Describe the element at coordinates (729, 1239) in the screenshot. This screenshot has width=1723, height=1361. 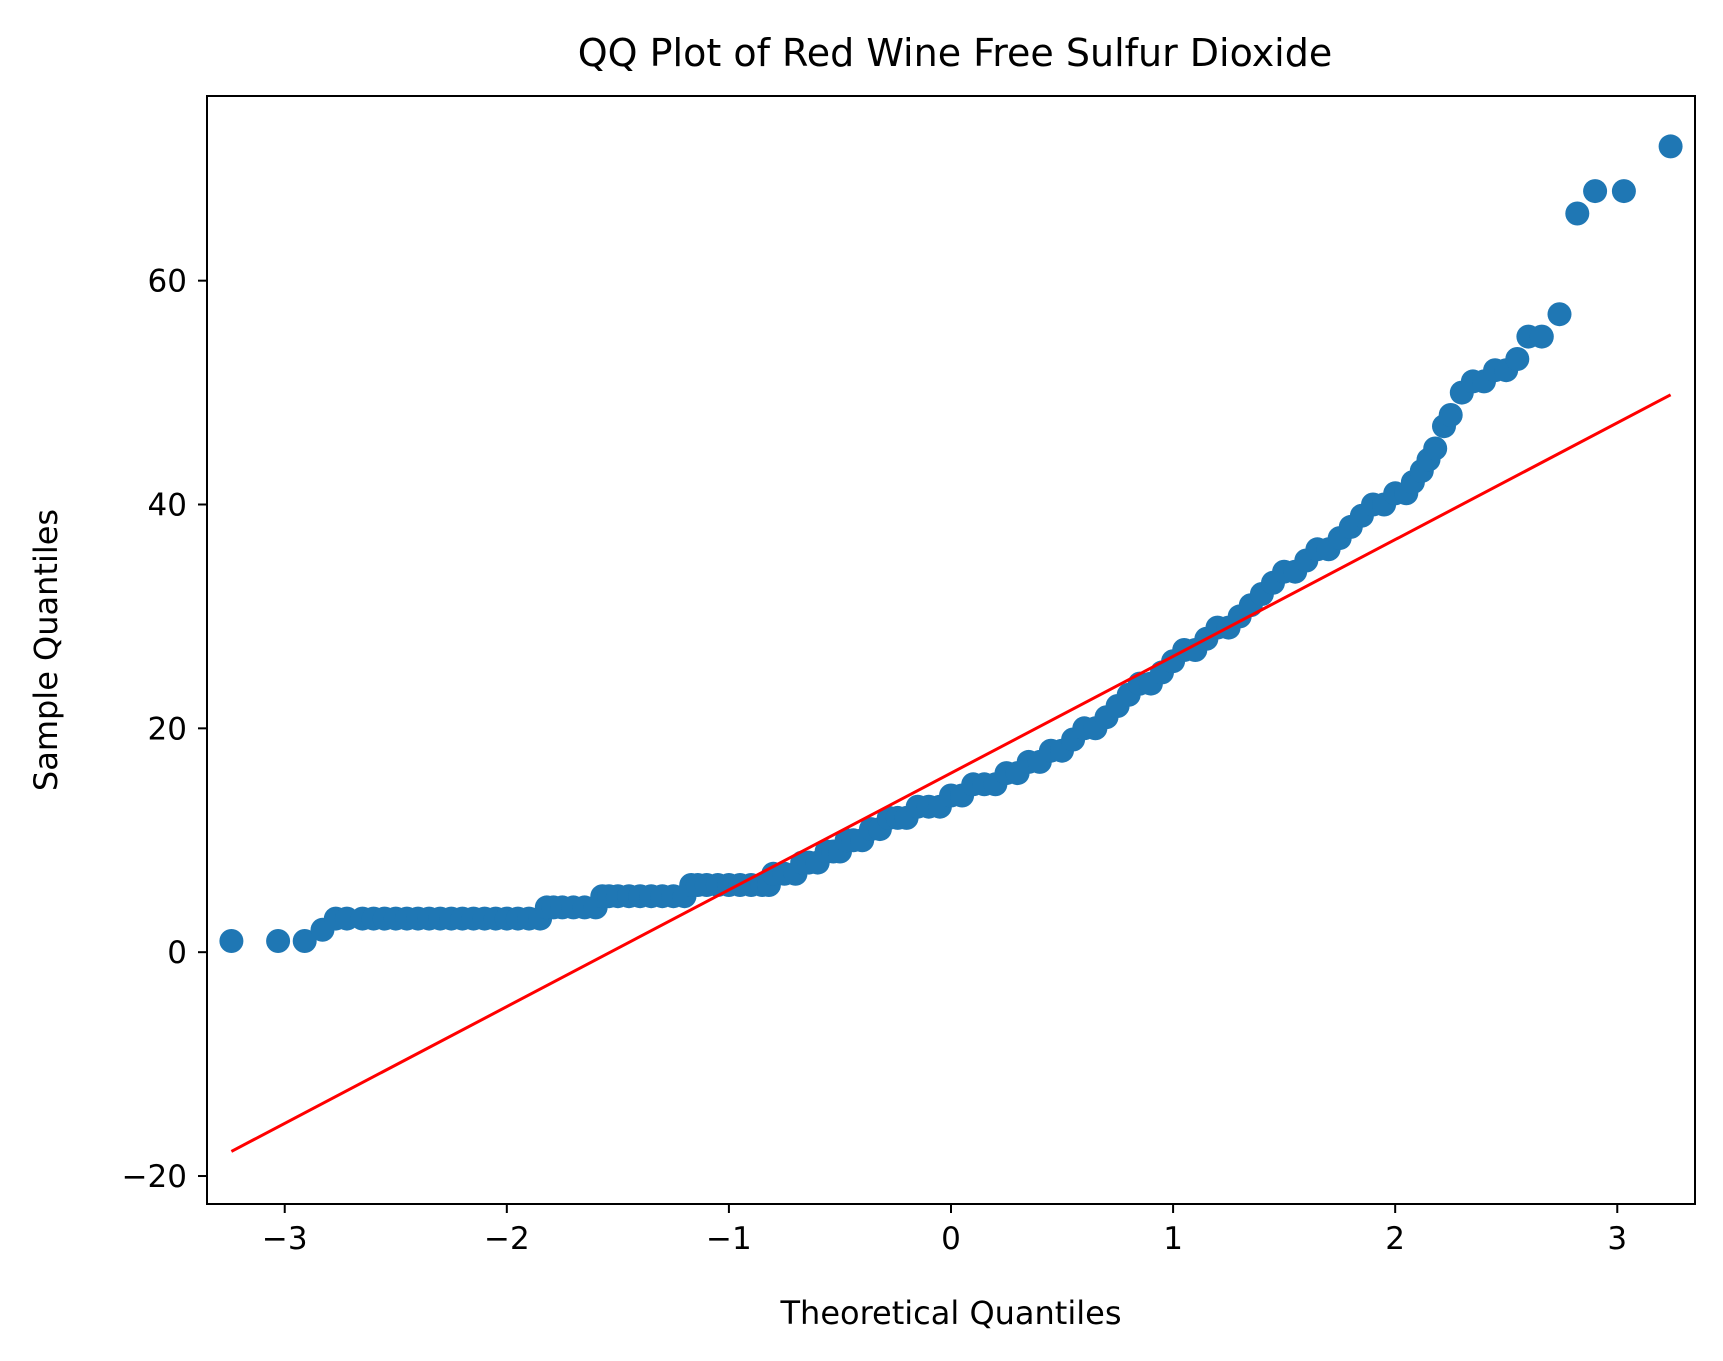
I see `x-tick-label: −1` at that location.